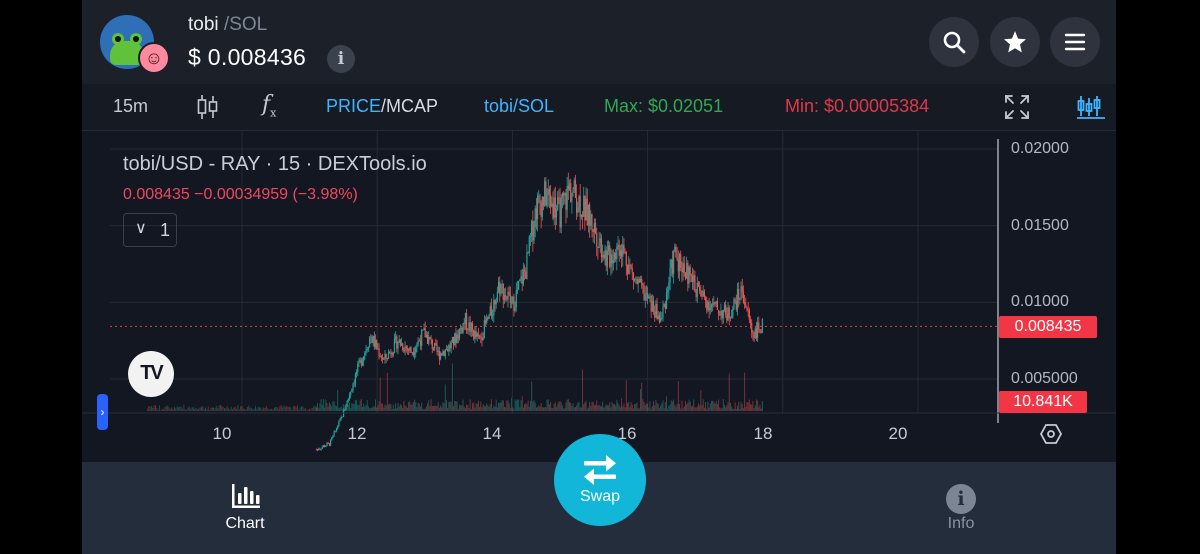  I want to click on star-icon, so click(1015, 42).